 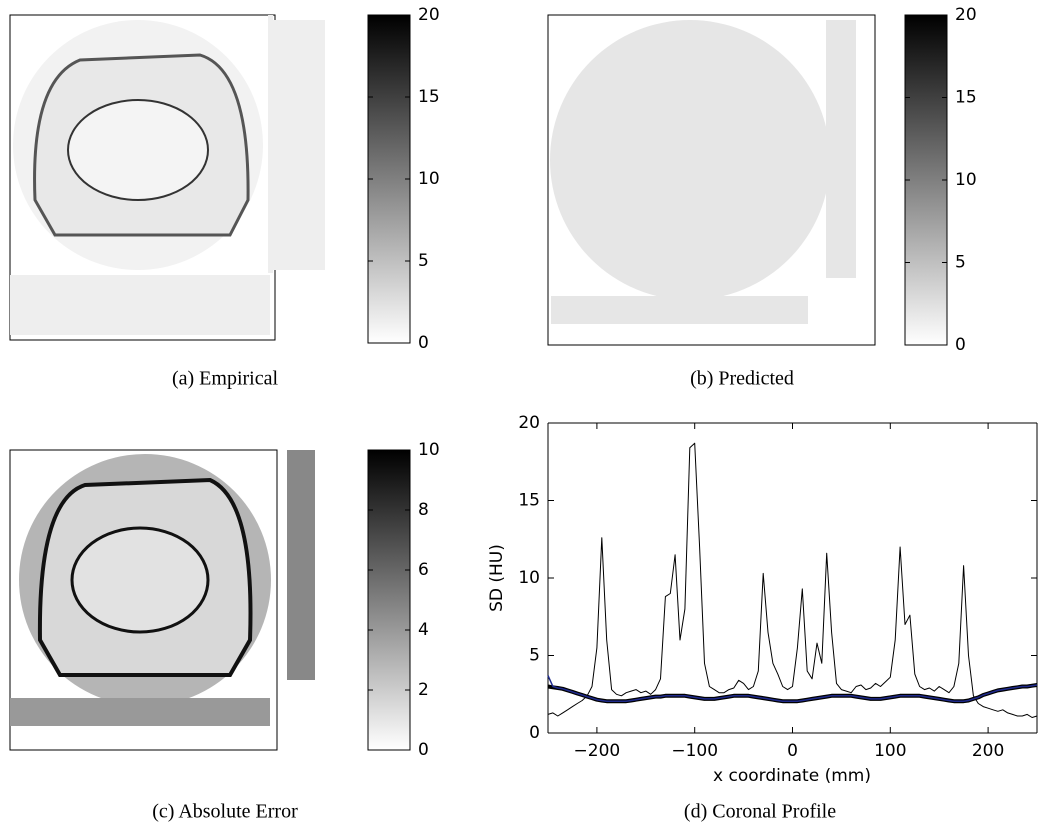 What do you see at coordinates (423, 570) in the screenshot?
I see `colorbar-tick-label: 6` at bounding box center [423, 570].